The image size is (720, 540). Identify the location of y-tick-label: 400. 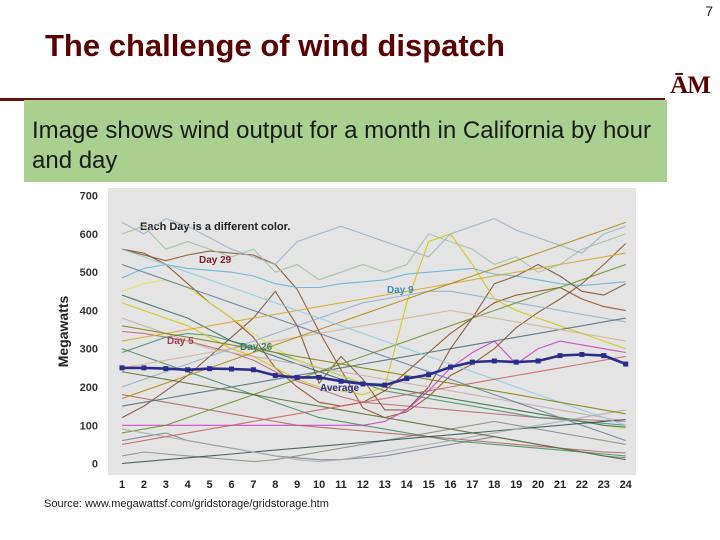
(89, 311).